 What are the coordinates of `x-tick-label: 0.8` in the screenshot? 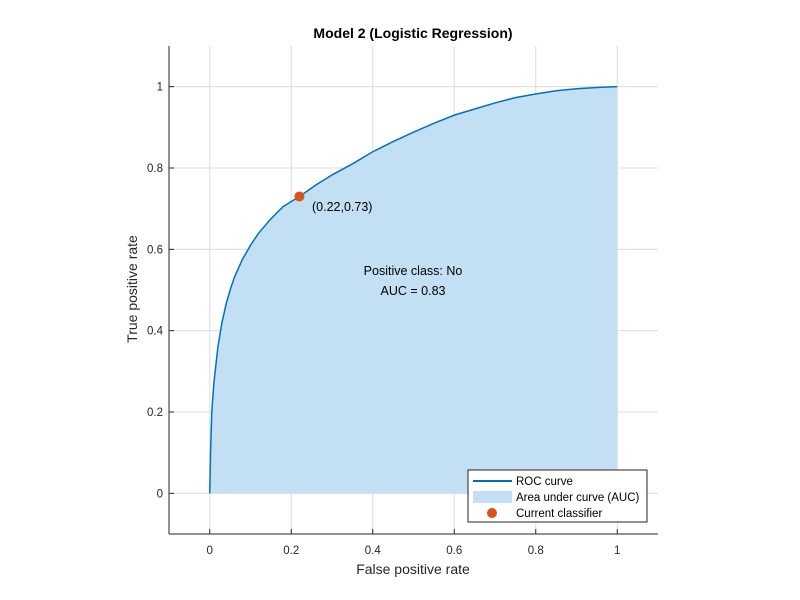 It's located at (536, 551).